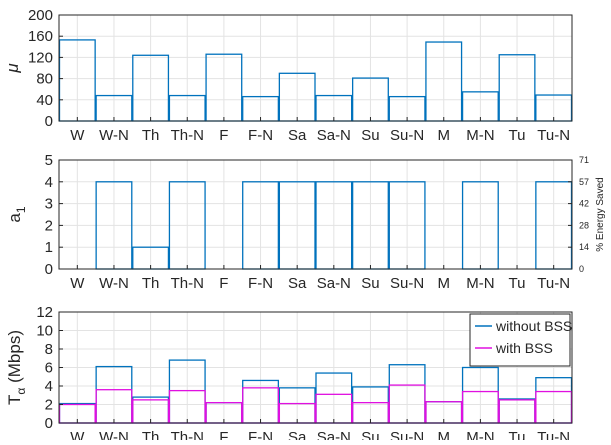 The image size is (611, 445). What do you see at coordinates (584, 247) in the screenshot?
I see `right-y-tick-label: 14` at bounding box center [584, 247].